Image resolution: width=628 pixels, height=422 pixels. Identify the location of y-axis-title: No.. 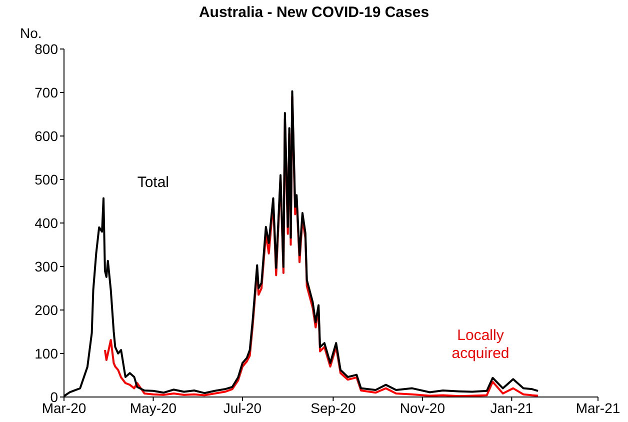
(31, 33).